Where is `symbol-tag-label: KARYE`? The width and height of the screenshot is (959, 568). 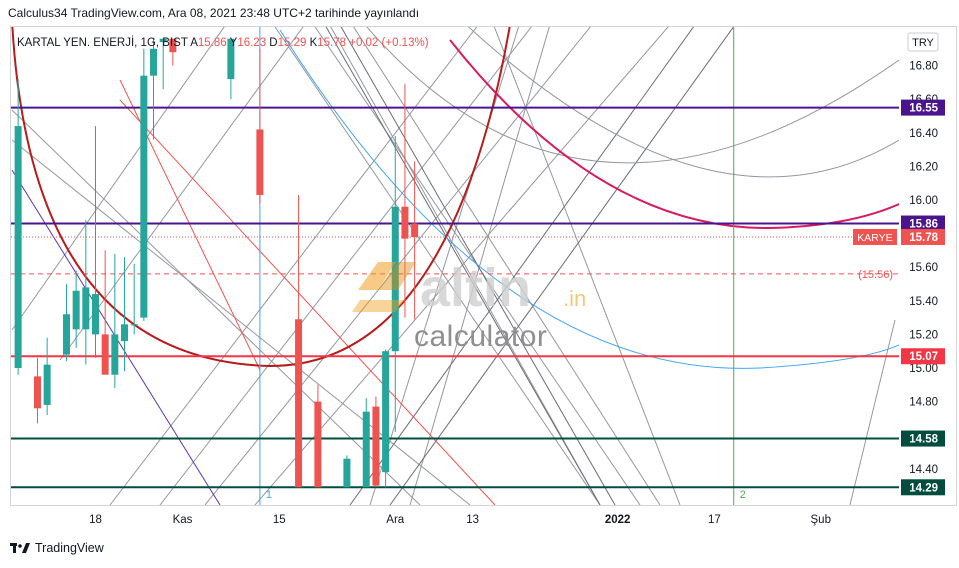
symbol-tag-label: KARYE is located at coordinates (874, 238).